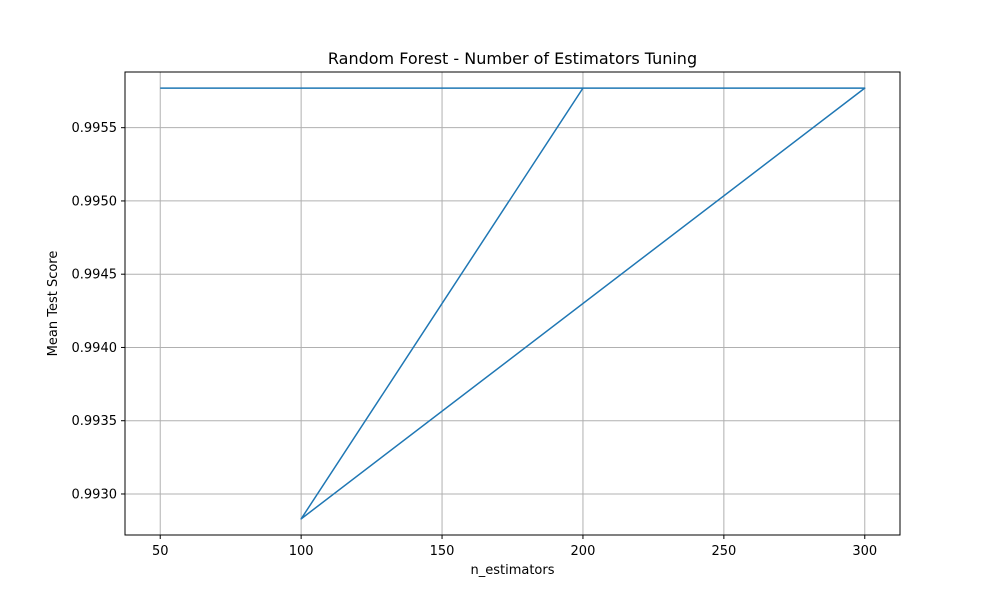  I want to click on x-tick-label: 150, so click(442, 551).